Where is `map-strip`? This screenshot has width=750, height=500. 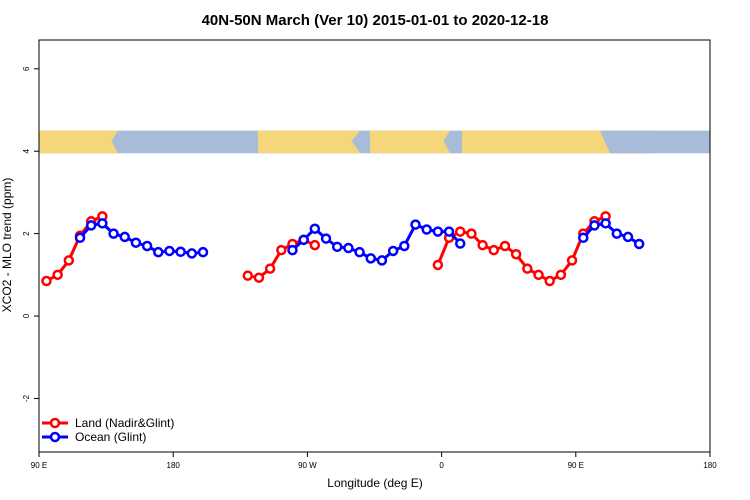 map-strip is located at coordinates (374, 142).